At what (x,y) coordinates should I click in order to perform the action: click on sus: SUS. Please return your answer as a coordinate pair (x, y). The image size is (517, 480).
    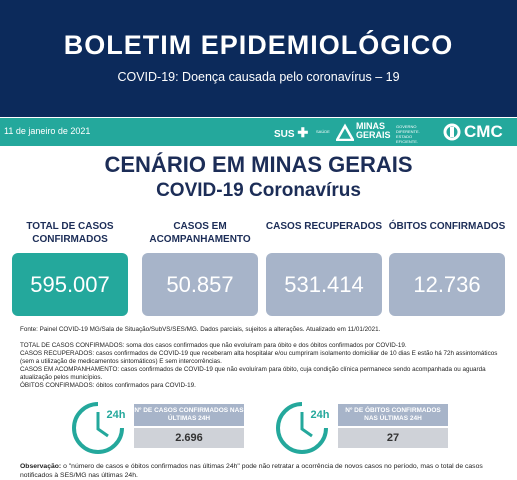
    Looking at the image, I should click on (284, 134).